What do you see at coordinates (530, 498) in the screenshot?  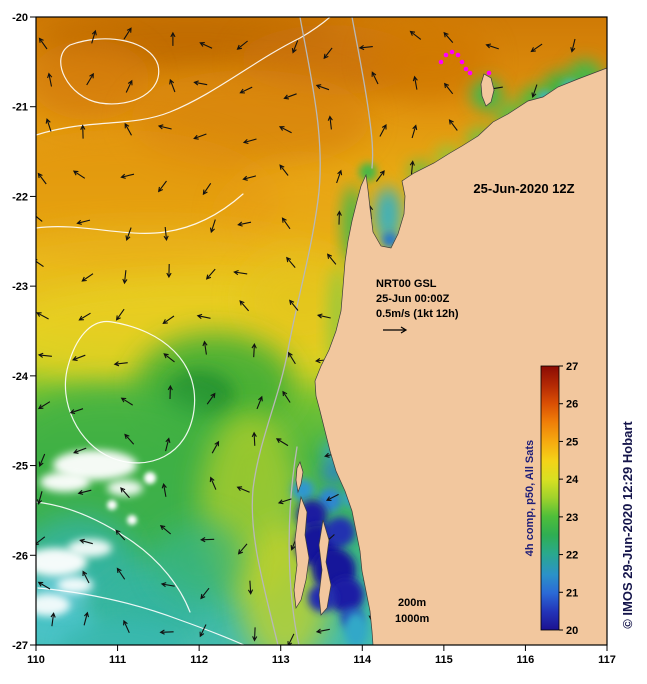 I see `colorbar-label: 4h comp, p50, All Sats` at bounding box center [530, 498].